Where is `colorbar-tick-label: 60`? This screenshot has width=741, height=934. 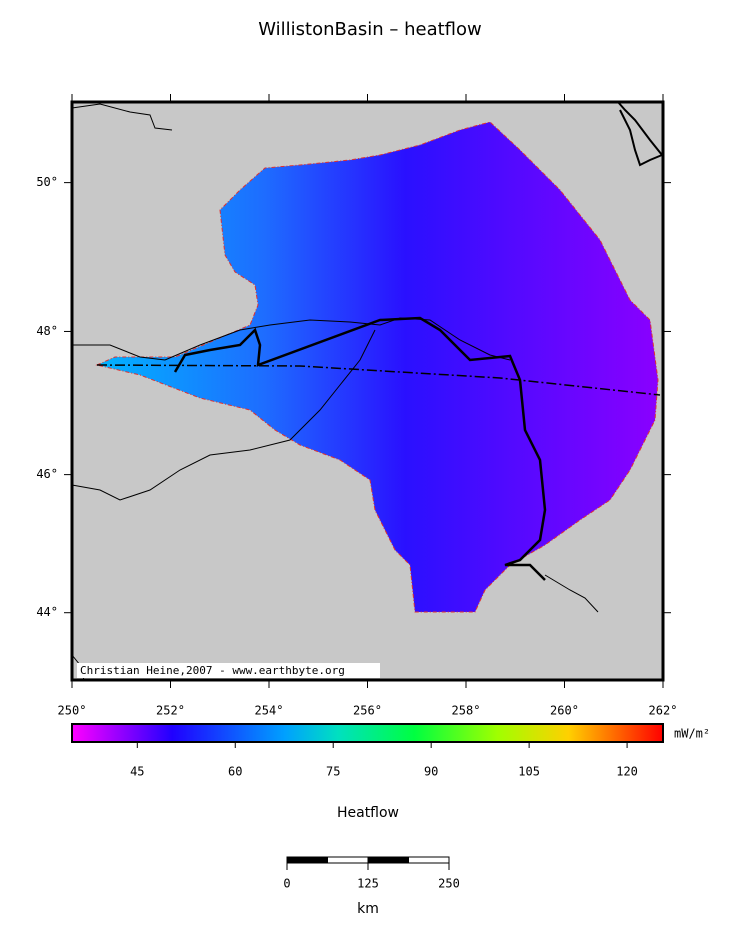
colorbar-tick-label: 60 is located at coordinates (235, 772).